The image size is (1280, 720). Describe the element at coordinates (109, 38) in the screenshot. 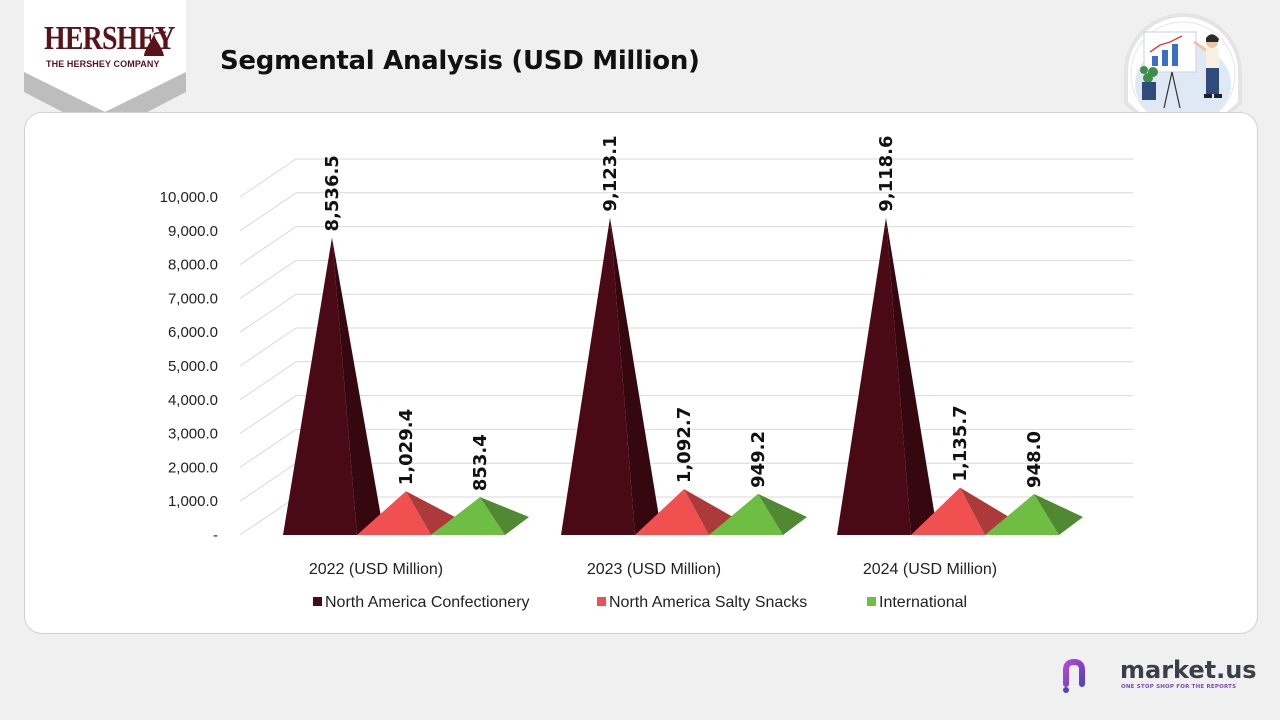

I see `brand-logo-text: HERSHEY` at that location.